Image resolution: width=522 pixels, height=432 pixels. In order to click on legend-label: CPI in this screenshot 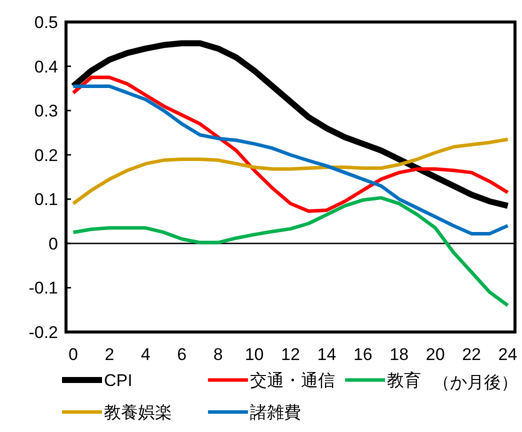, I will do `click(118, 380)`.